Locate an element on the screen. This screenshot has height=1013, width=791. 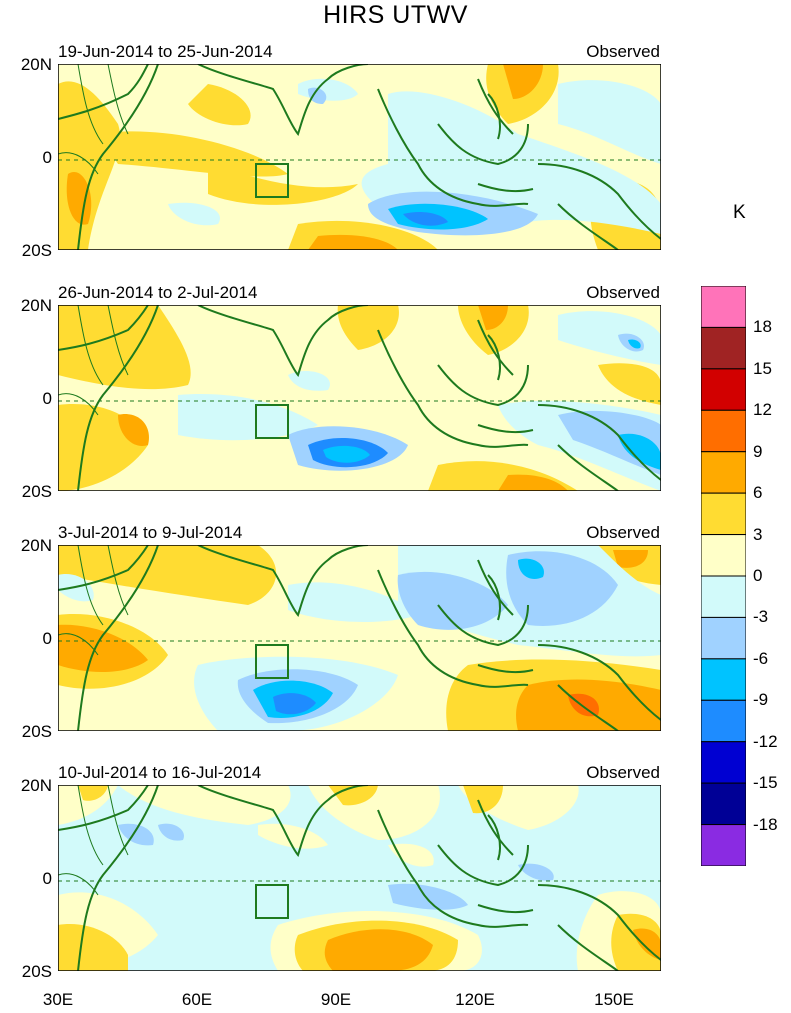
colorbar-tick-label: -12 is located at coordinates (765, 741).